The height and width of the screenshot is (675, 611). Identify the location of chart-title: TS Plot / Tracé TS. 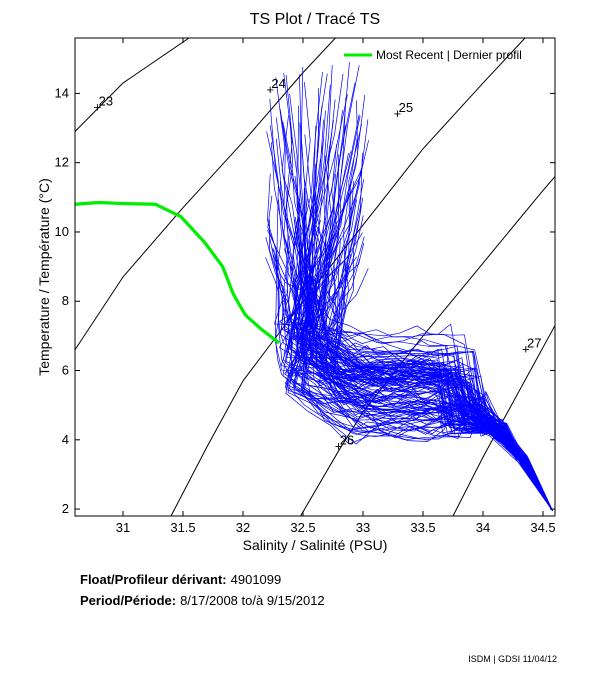
(315, 19).